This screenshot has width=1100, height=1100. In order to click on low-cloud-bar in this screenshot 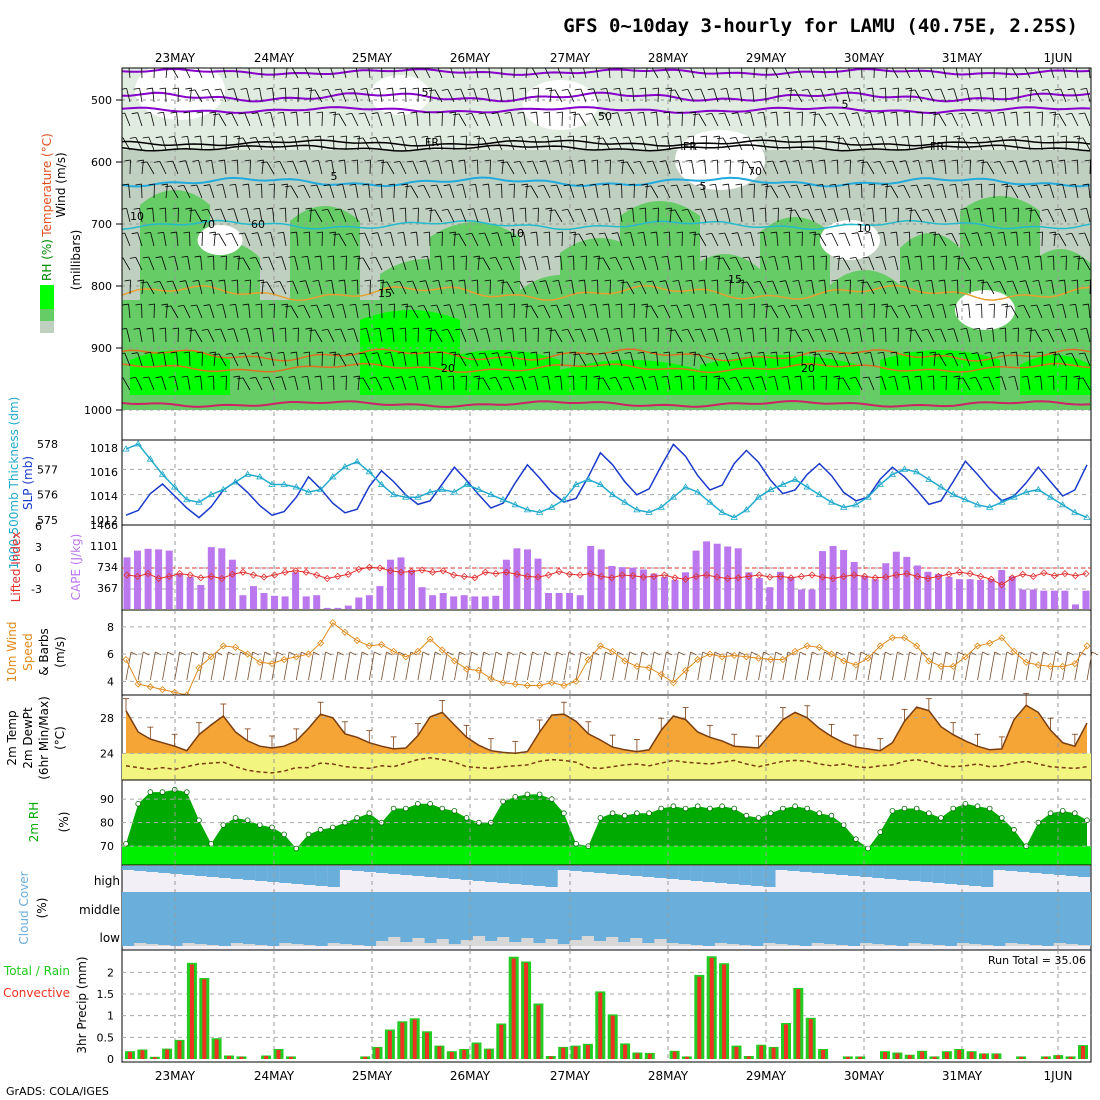, I will do `click(672, 944)`.